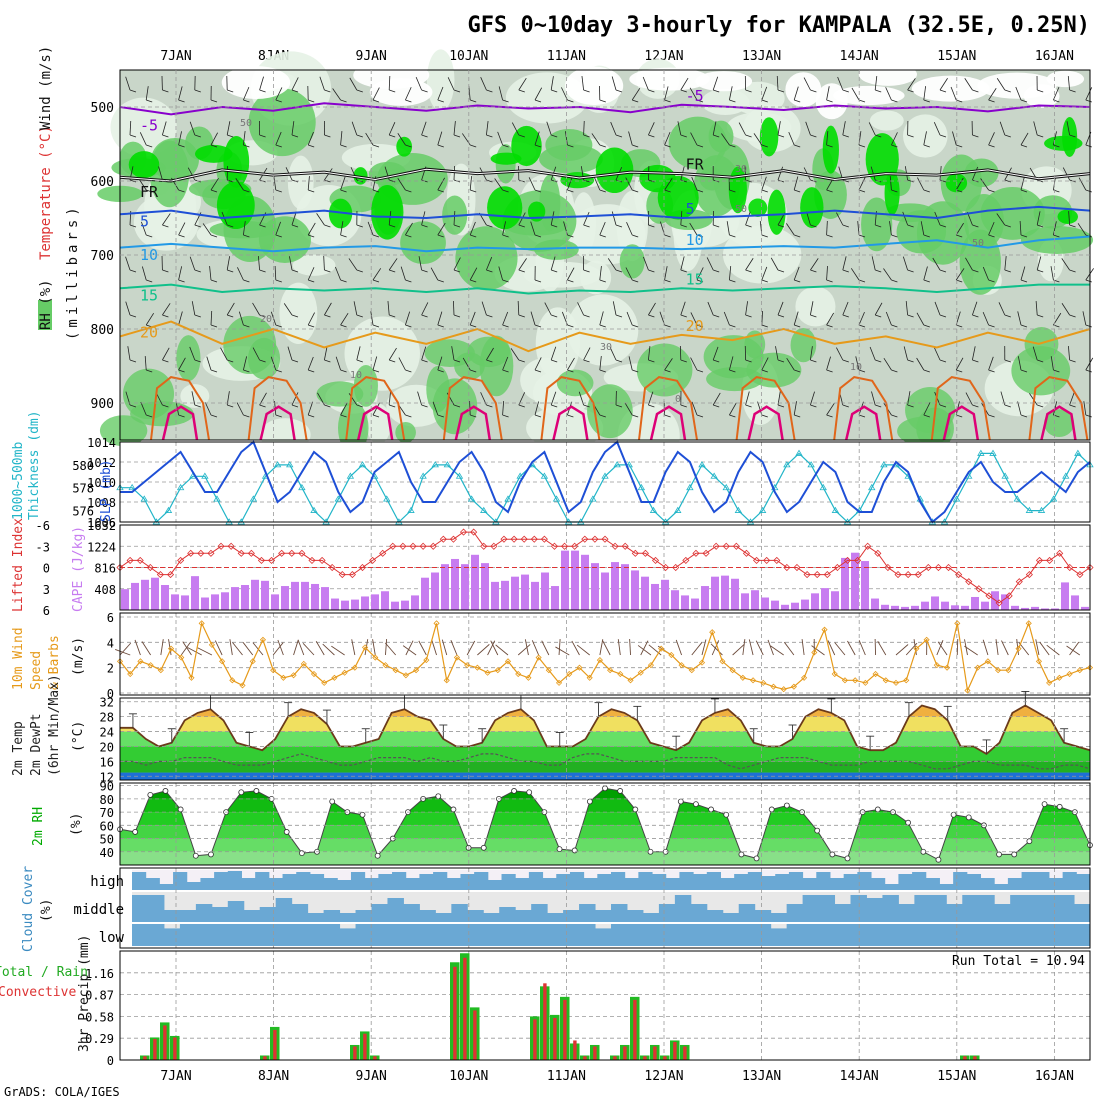 This screenshot has width=1100, height=1100. Describe the element at coordinates (195, 855) in the screenshot. I see `rh2m-marker` at that location.